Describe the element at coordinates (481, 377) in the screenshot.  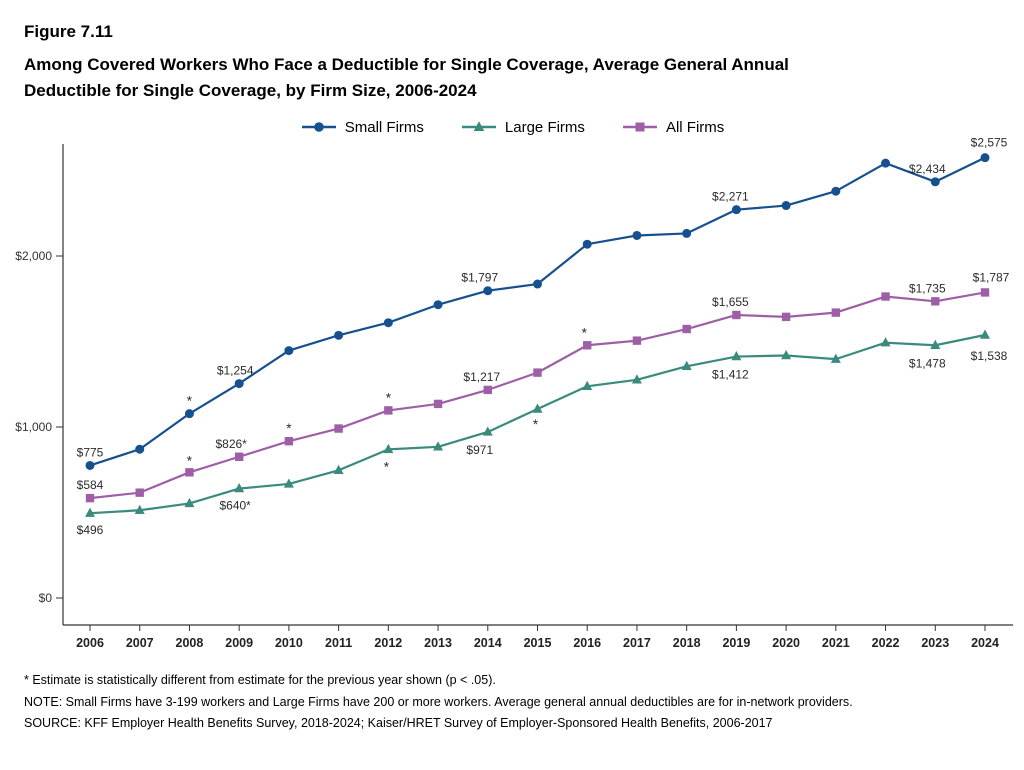
I see `point-value-label: $1,217` at that location.